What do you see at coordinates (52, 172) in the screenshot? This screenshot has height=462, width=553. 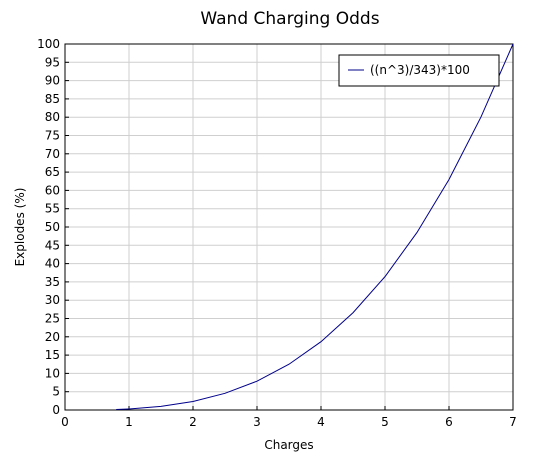 I see `y-tick-label: 65` at bounding box center [52, 172].